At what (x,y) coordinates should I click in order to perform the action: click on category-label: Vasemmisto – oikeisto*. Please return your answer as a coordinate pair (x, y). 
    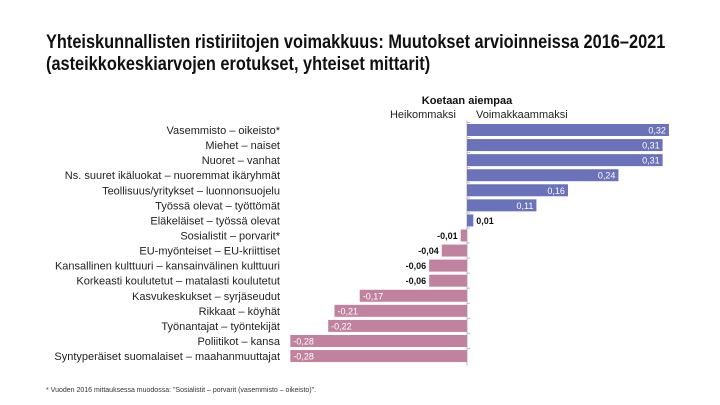
    Looking at the image, I should click on (223, 131).